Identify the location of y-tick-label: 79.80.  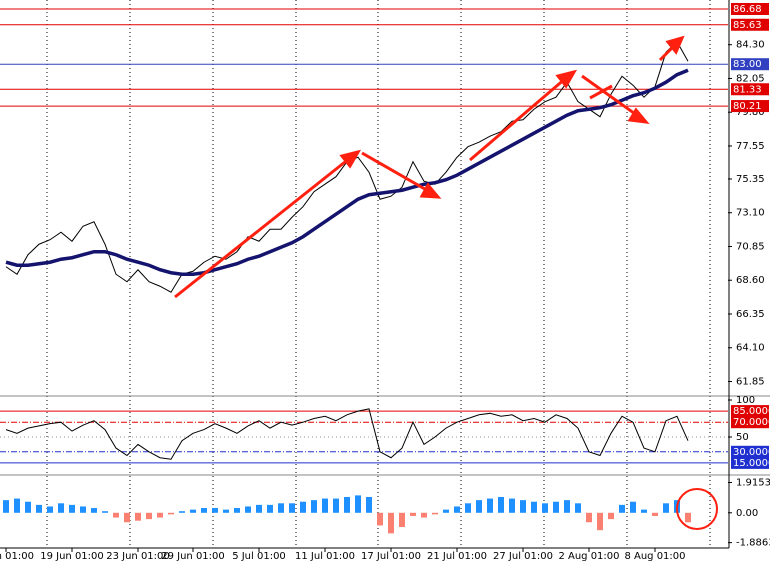
(750, 112).